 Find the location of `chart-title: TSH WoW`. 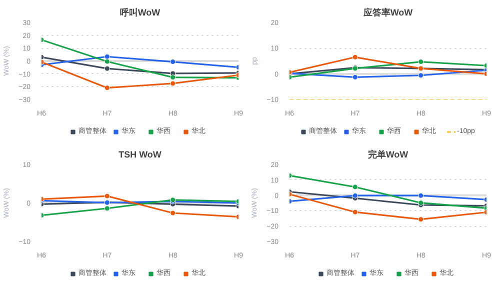

chart-title: TSH WoW is located at coordinates (140, 155).